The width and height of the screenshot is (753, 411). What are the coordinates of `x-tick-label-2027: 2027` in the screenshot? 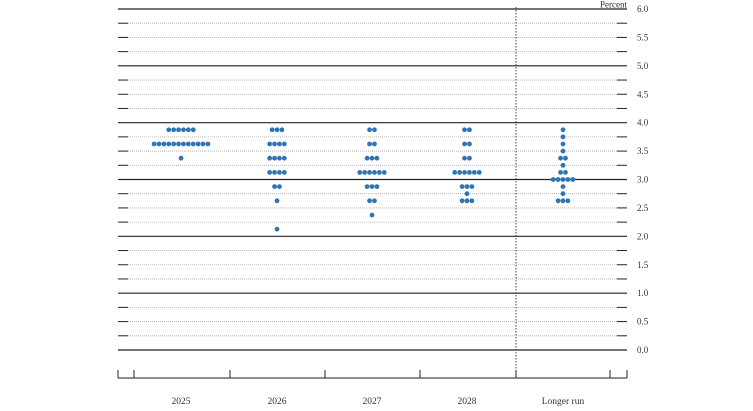 It's located at (372, 402).